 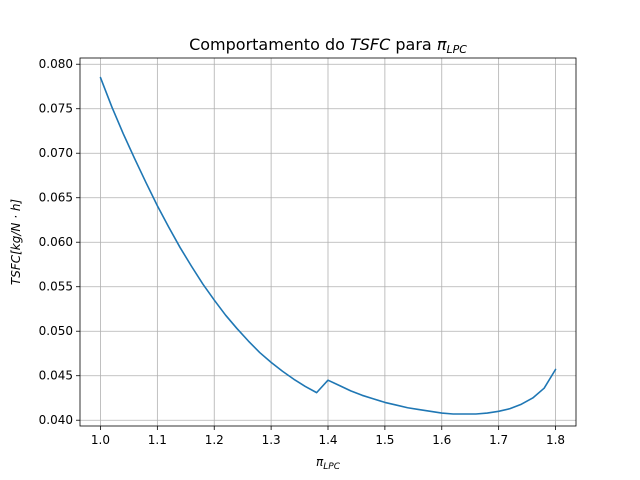 I want to click on y-axis-label: TSFC[kg/N · h], so click(x=16, y=242).